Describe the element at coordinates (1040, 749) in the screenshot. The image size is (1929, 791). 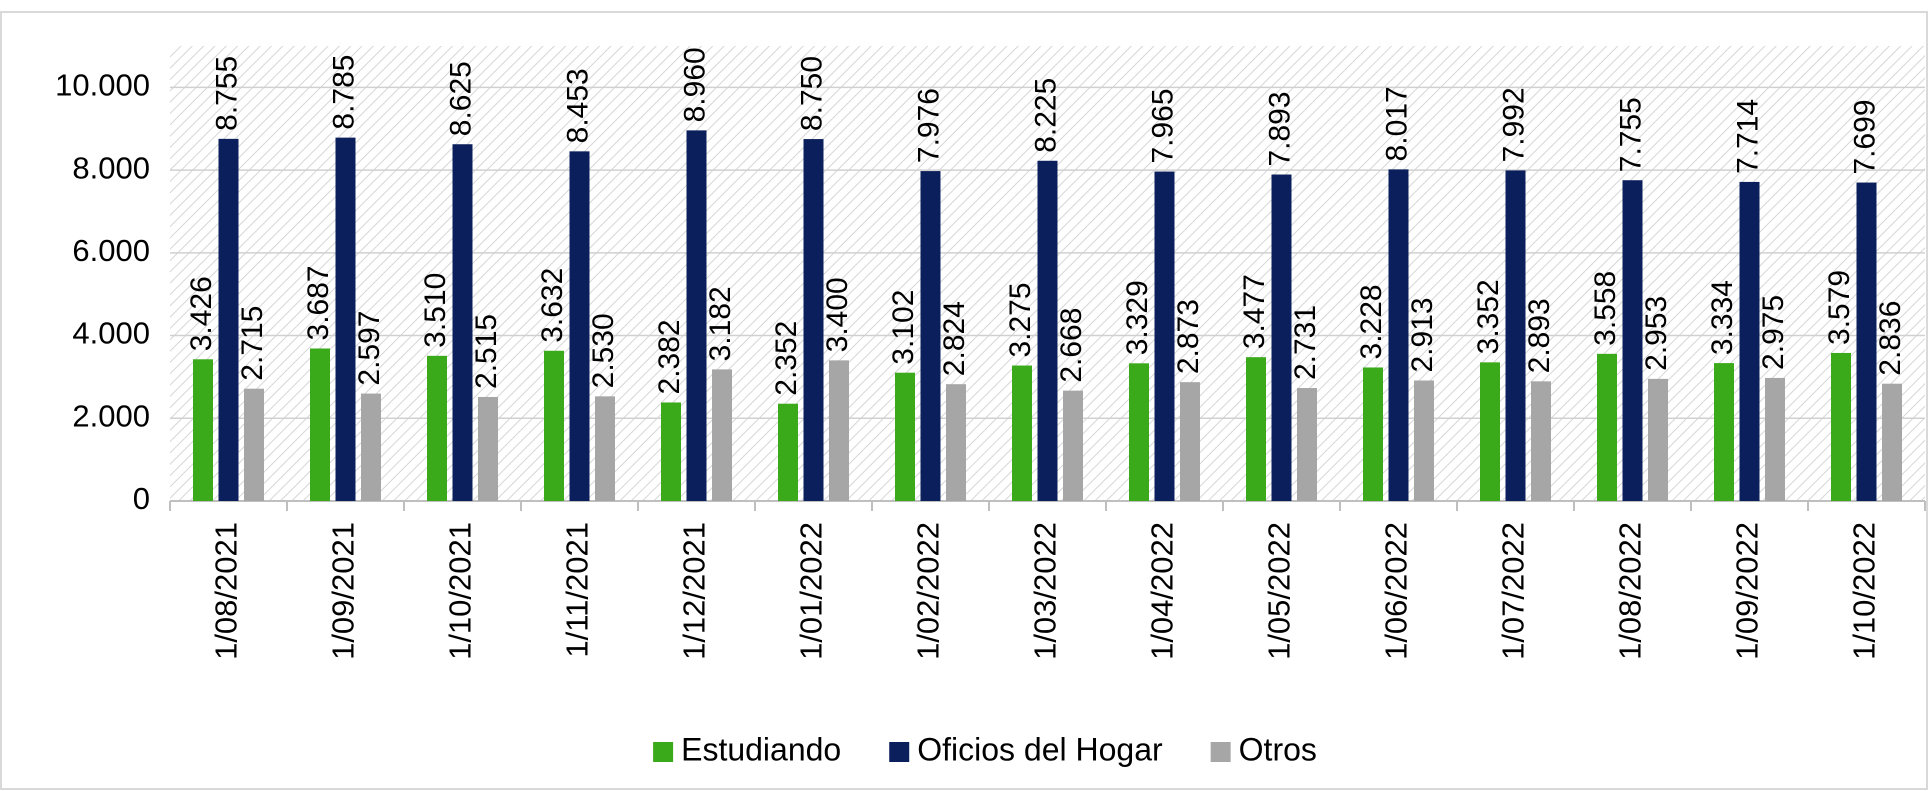
I see `legend-label: Oficios del Hogar` at that location.